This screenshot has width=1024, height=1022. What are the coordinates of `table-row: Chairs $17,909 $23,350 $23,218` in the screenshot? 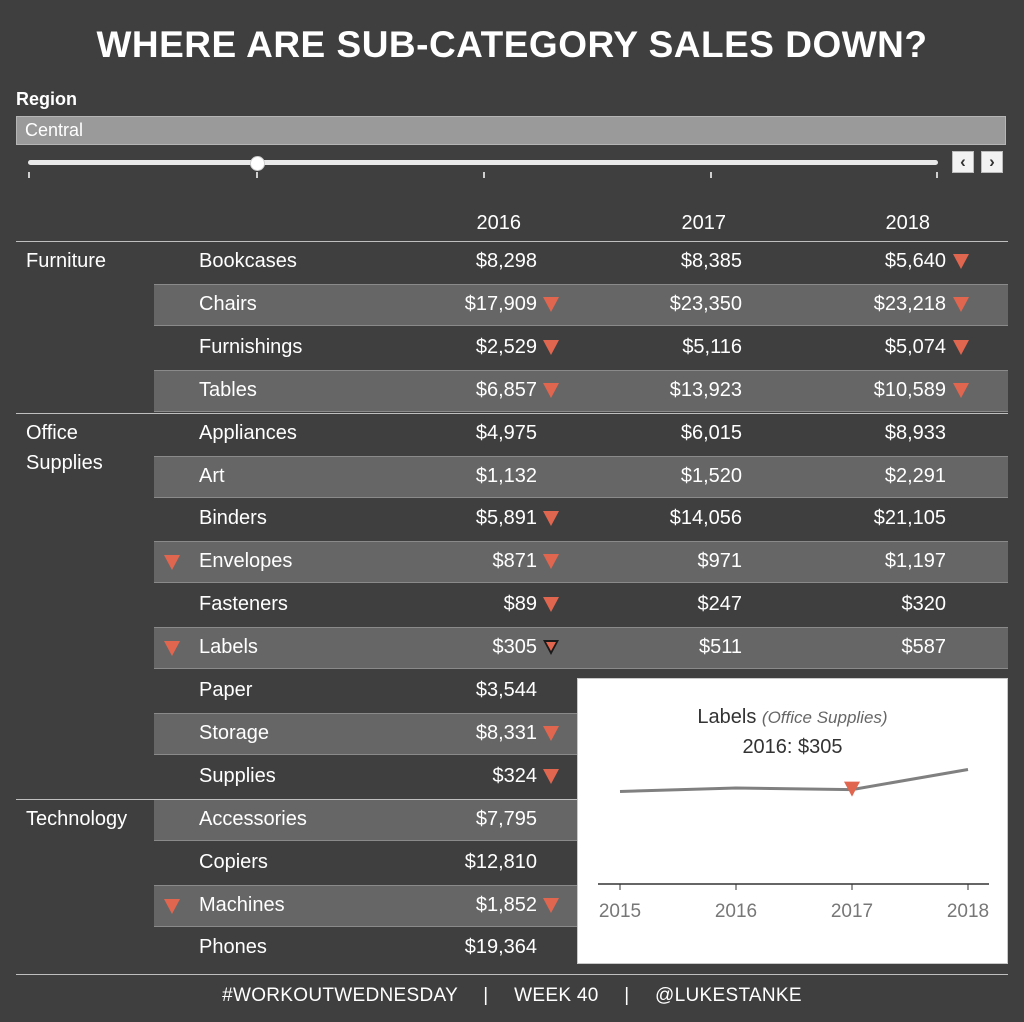 It's located at (512, 304).